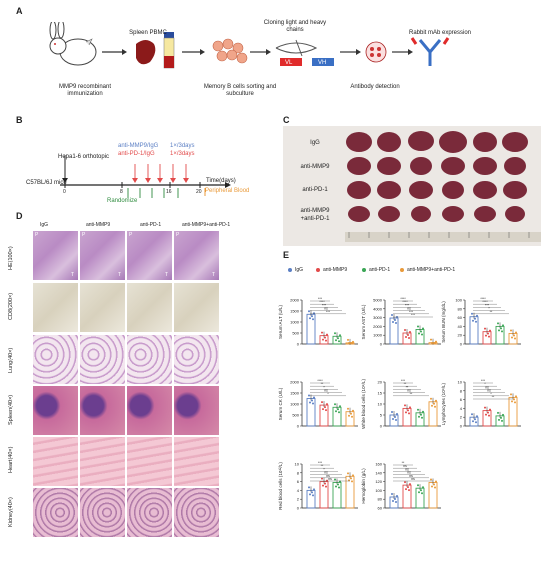 This screenshot has width=554, height=561. What do you see at coordinates (299, 270) in the screenshot?
I see `legend-igg: IgG` at bounding box center [299, 270].